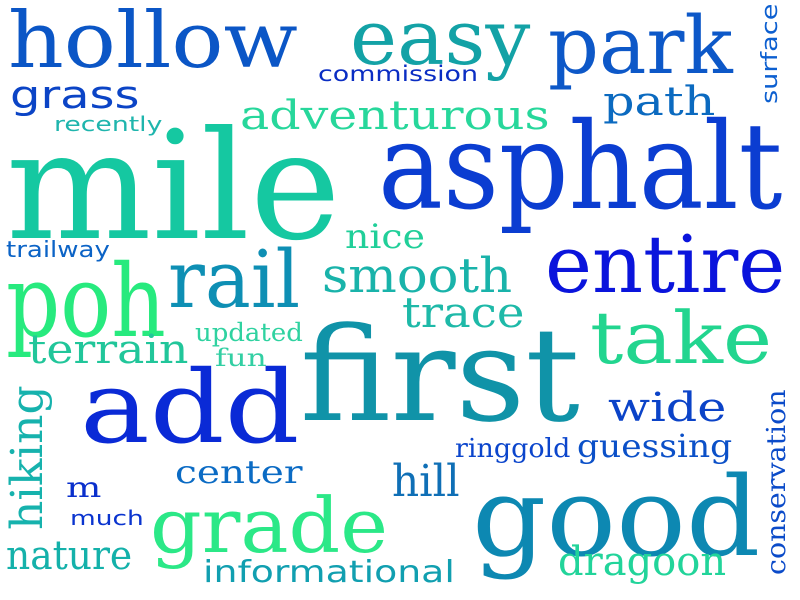 This screenshot has width=800, height=600. I want to click on word-trailway: trailway, so click(58, 250).